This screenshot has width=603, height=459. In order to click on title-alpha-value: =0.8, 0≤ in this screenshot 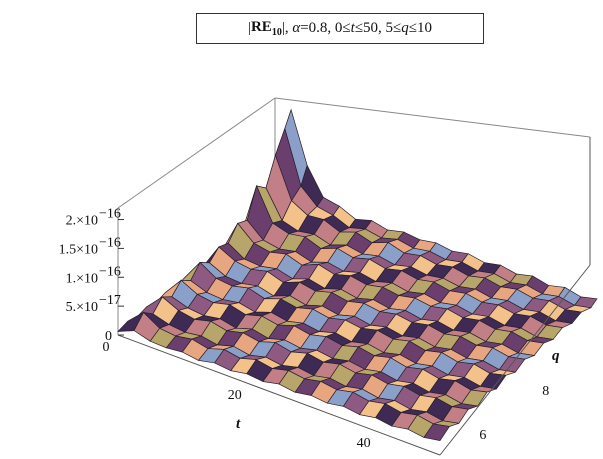, I will do `click(325, 28)`.